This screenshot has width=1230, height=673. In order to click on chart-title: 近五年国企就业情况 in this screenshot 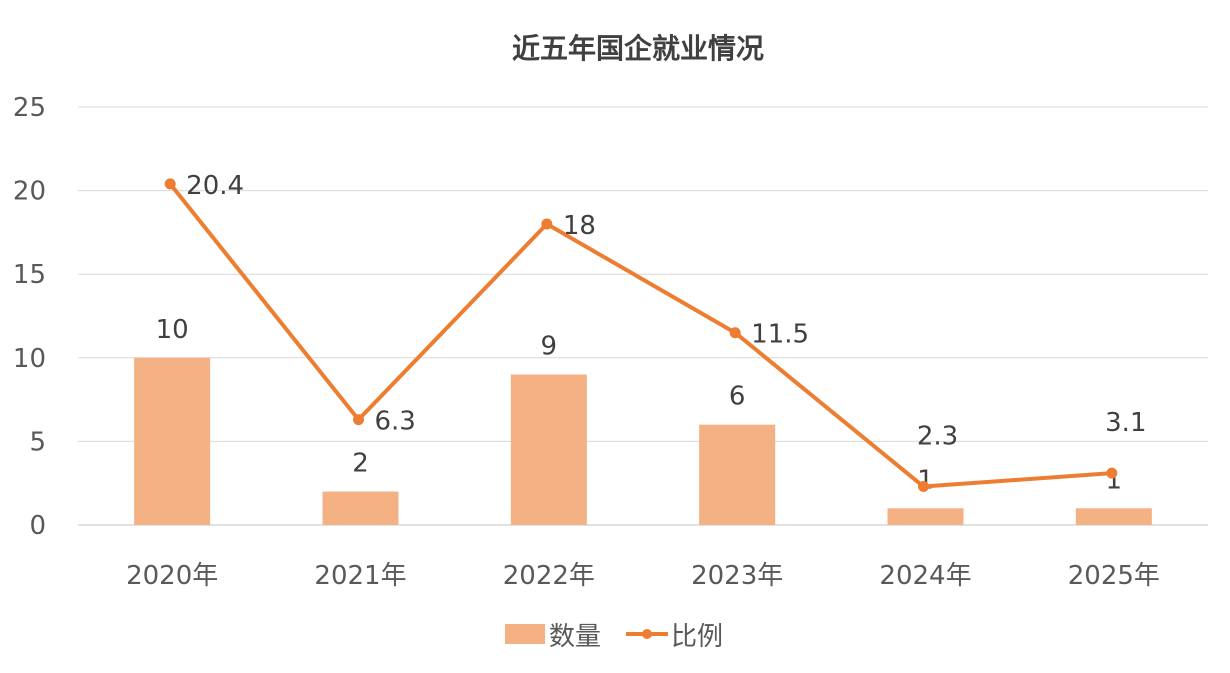, I will do `click(638, 48)`.